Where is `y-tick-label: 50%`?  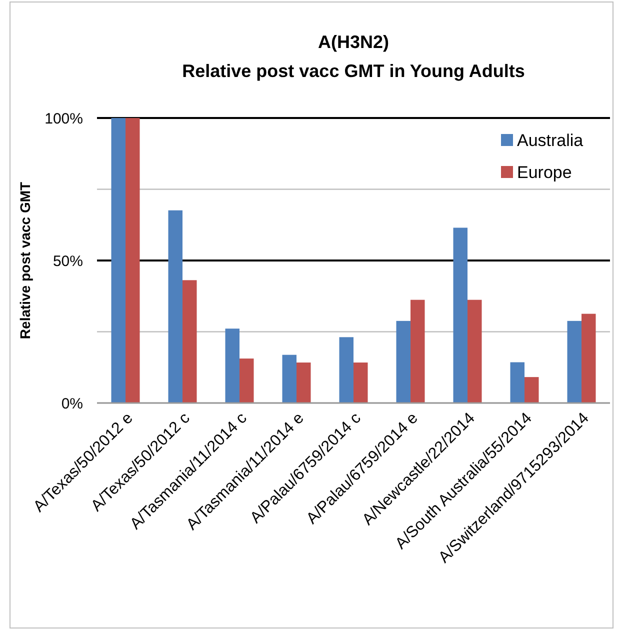 y-tick-label: 50% is located at coordinates (67, 261).